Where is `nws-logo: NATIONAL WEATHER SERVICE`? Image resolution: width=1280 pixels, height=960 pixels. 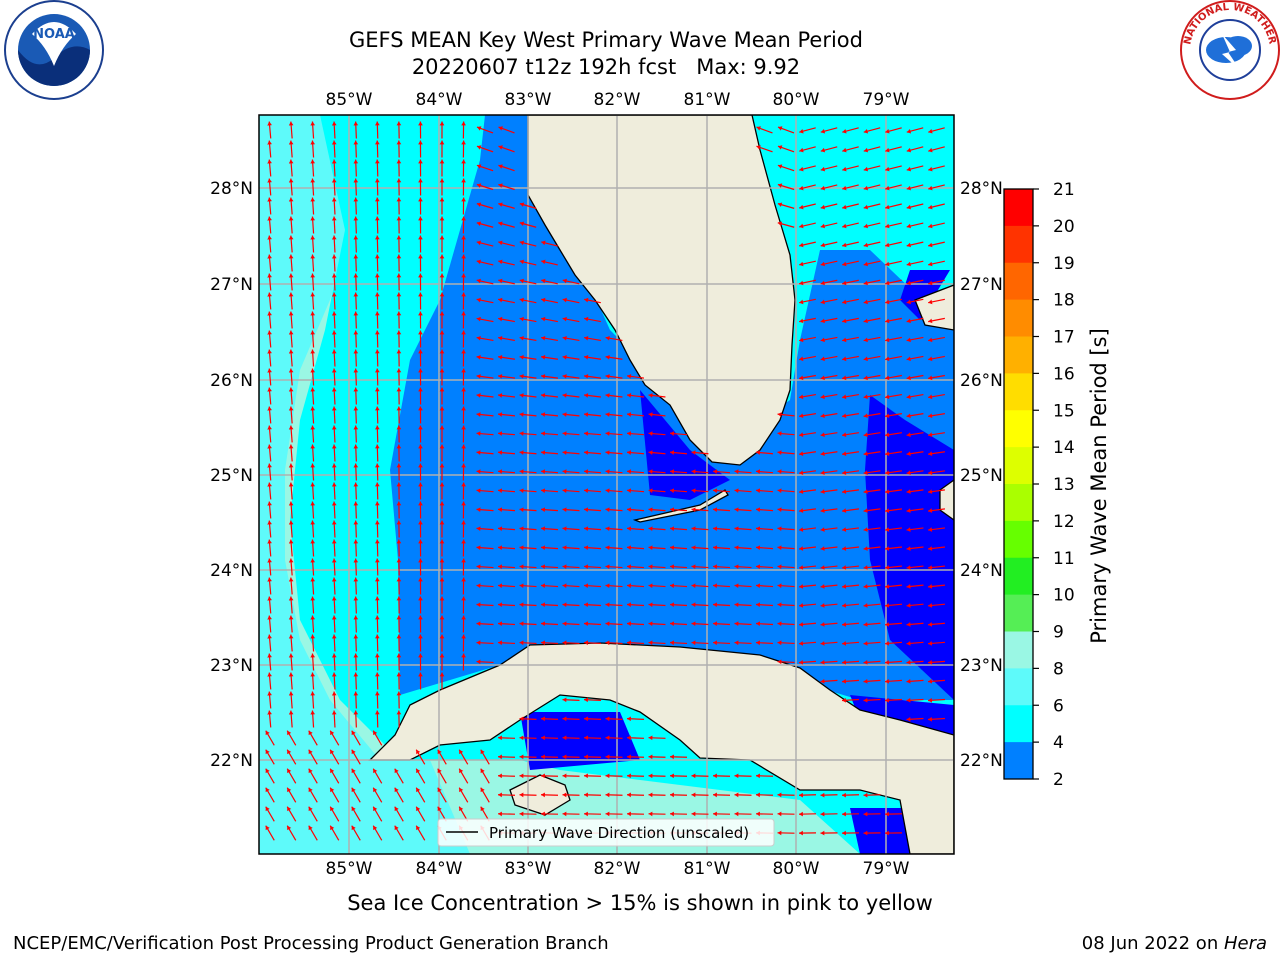
nws-logo: NATIONAL WEATHER SERVICE is located at coordinates (1229, 50).